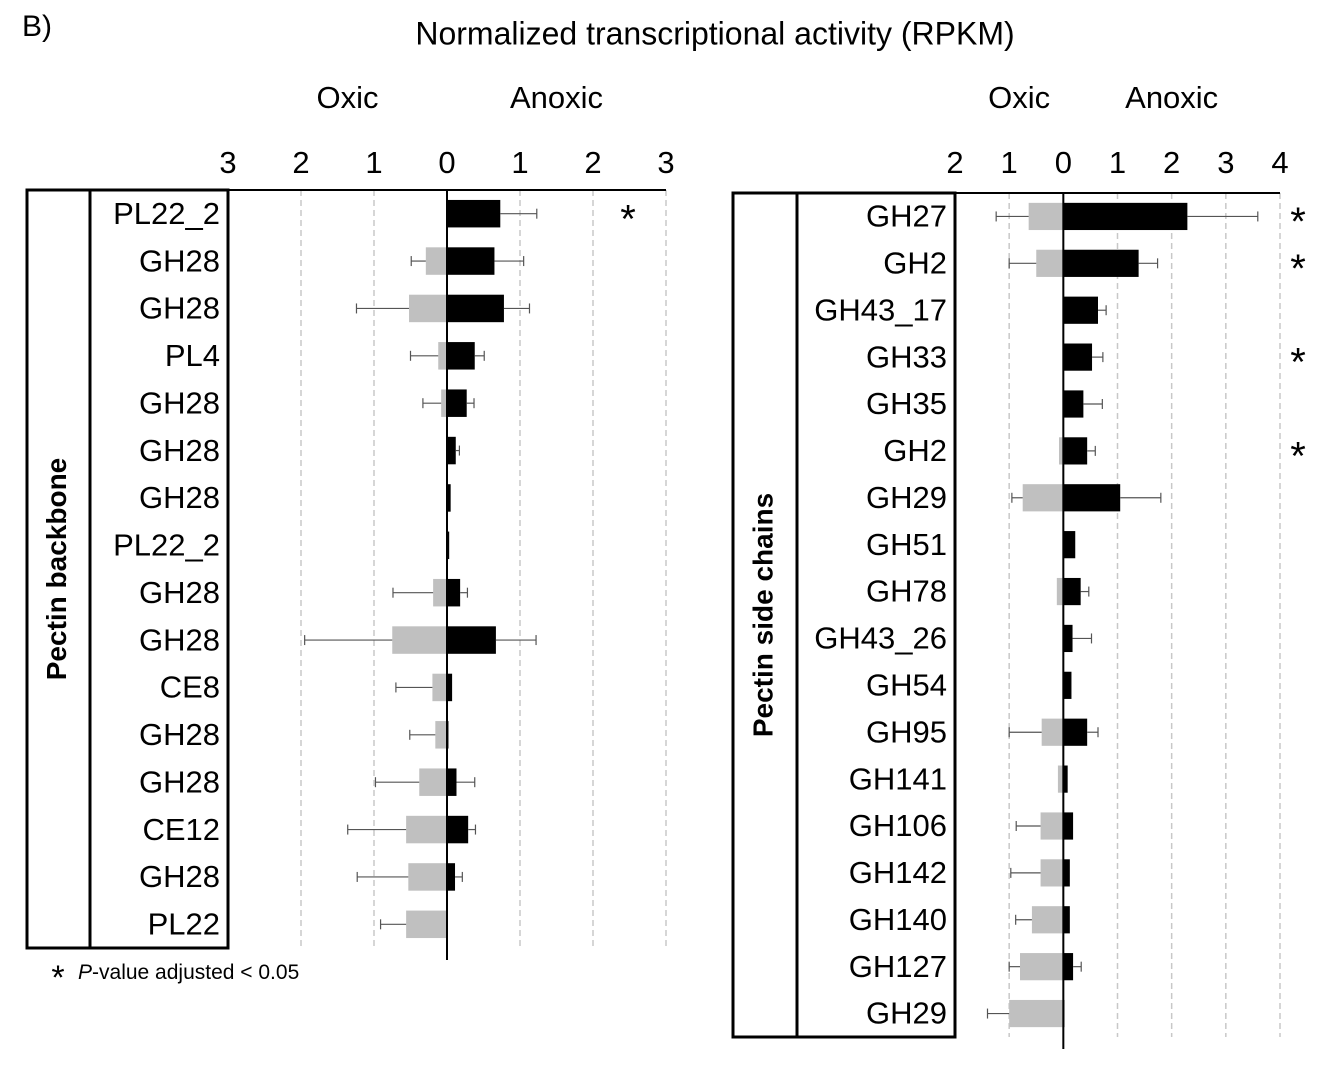 The width and height of the screenshot is (1340, 1066). Describe the element at coordinates (906, 216) in the screenshot. I see `category-label: GH27` at that location.